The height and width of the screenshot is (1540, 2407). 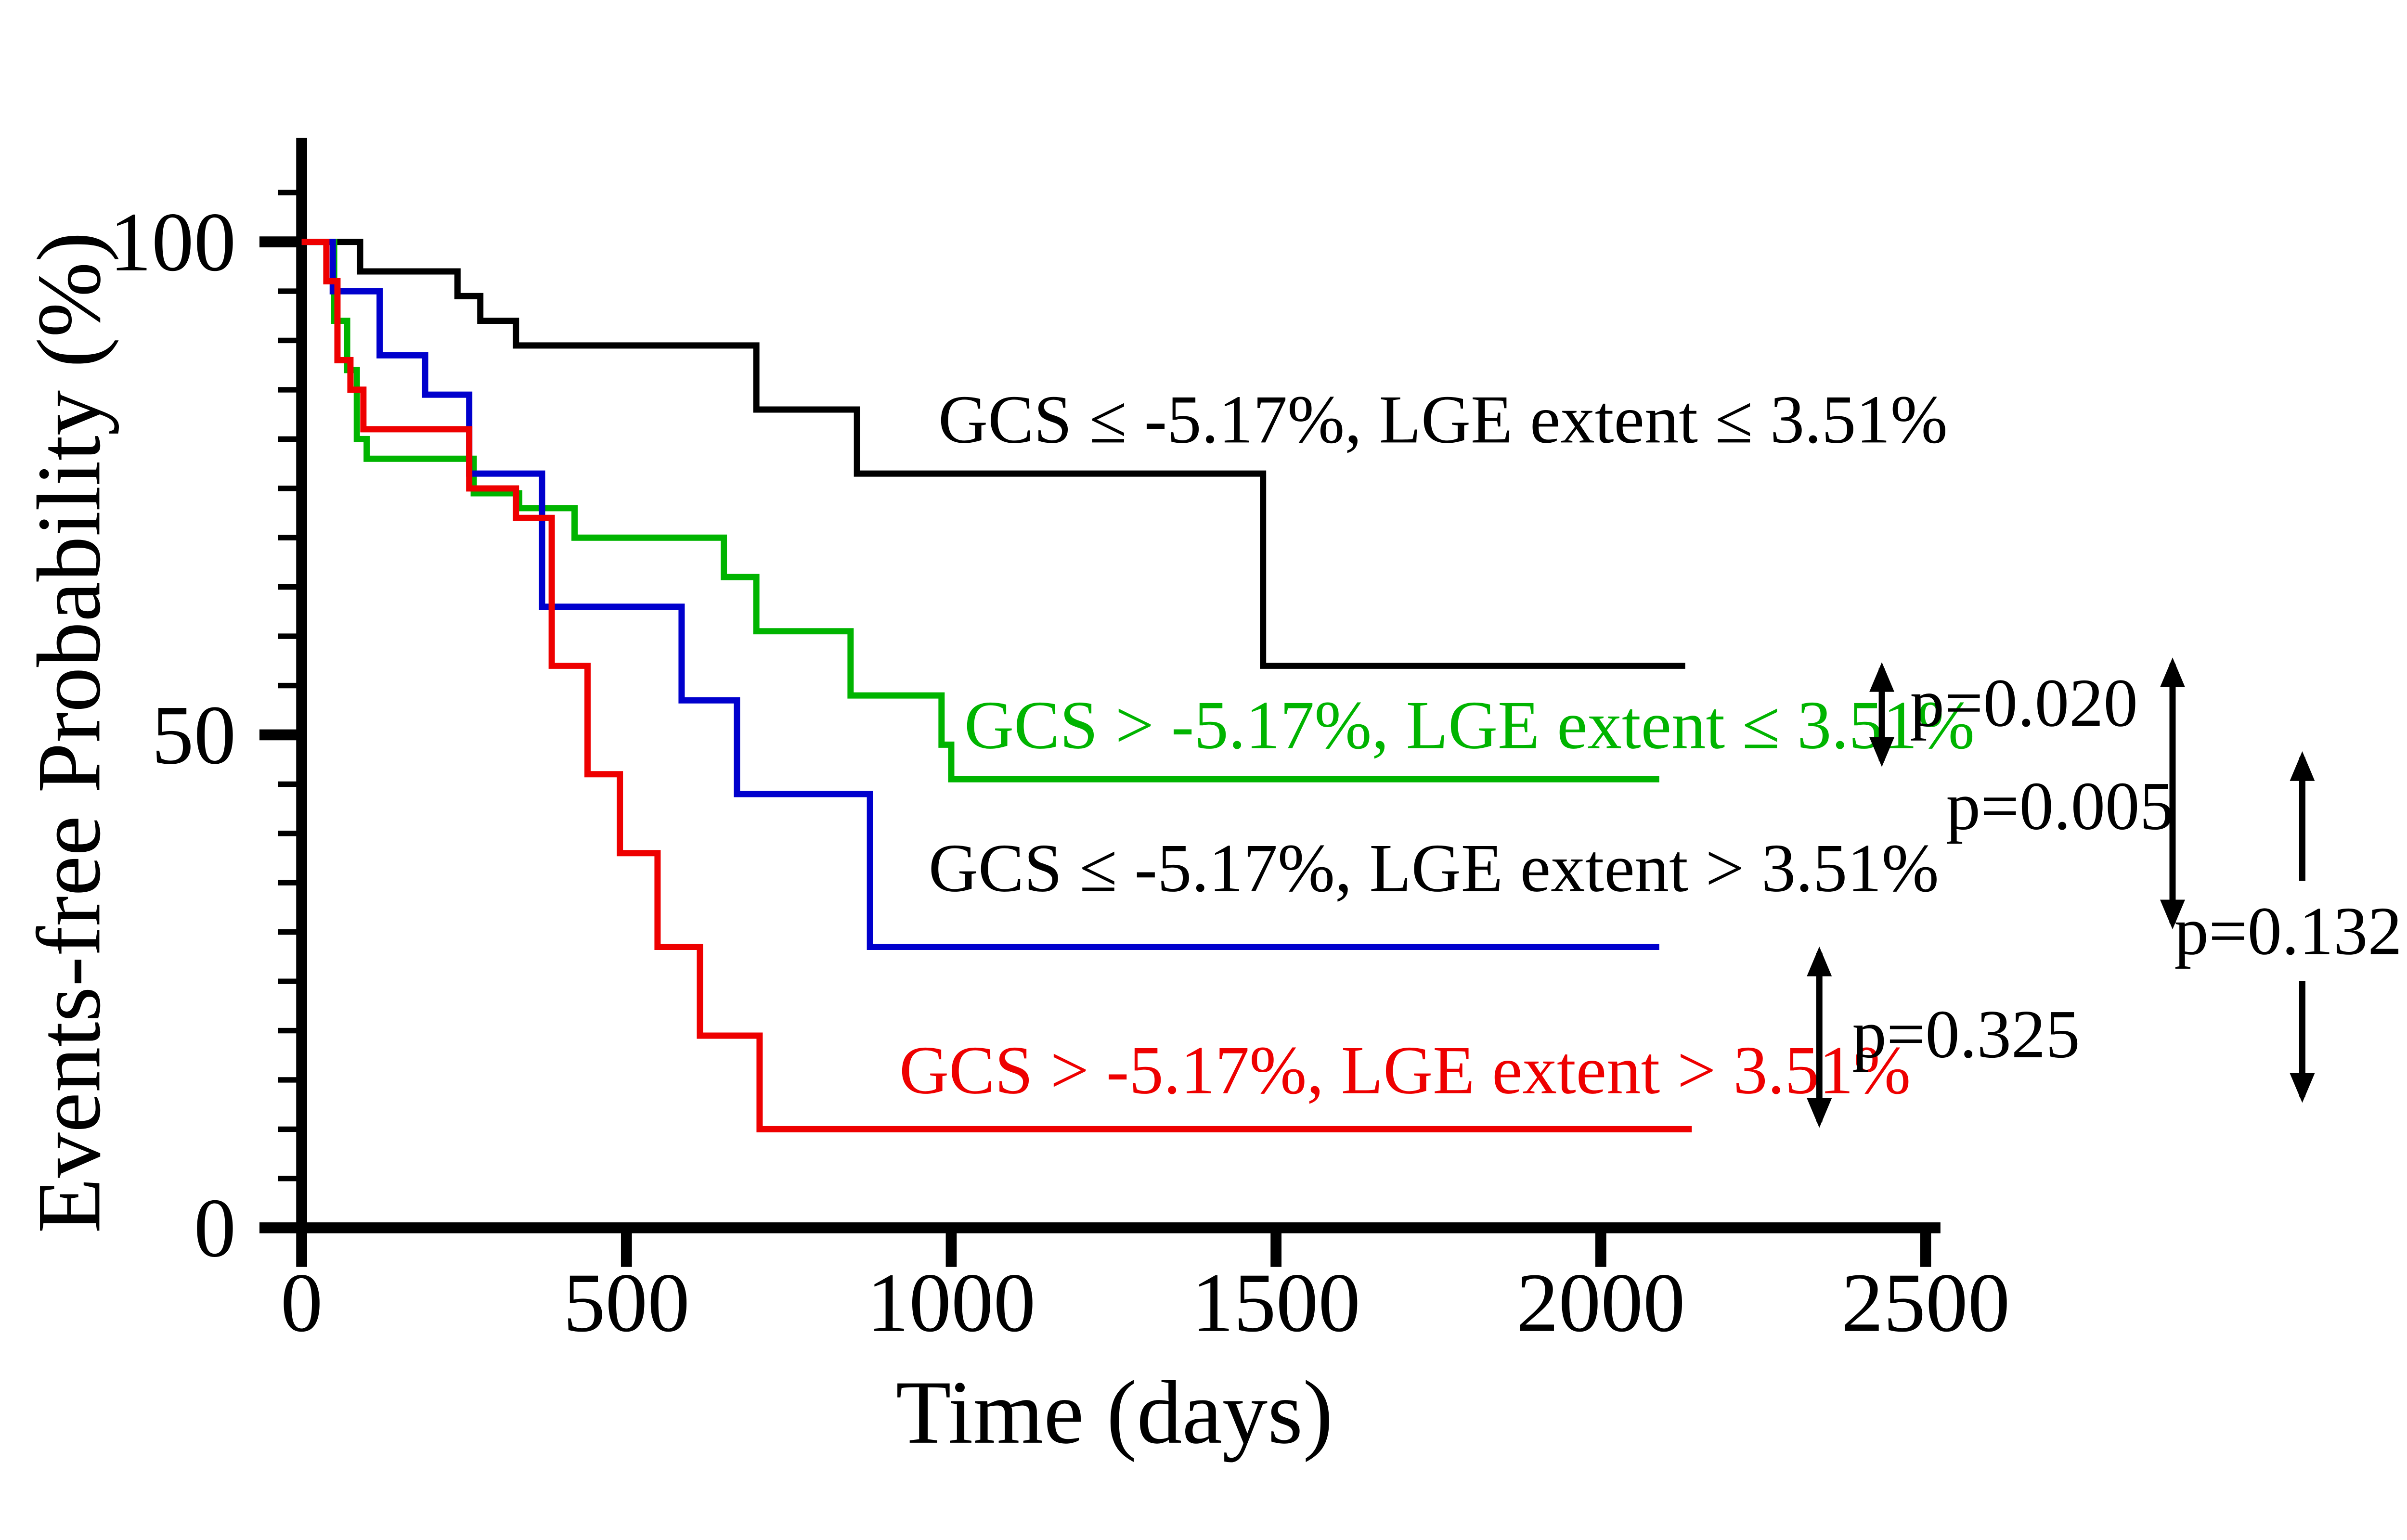 I want to click on comparison-arrow-p-black-vs-blue-head-up, so click(x=2172, y=672).